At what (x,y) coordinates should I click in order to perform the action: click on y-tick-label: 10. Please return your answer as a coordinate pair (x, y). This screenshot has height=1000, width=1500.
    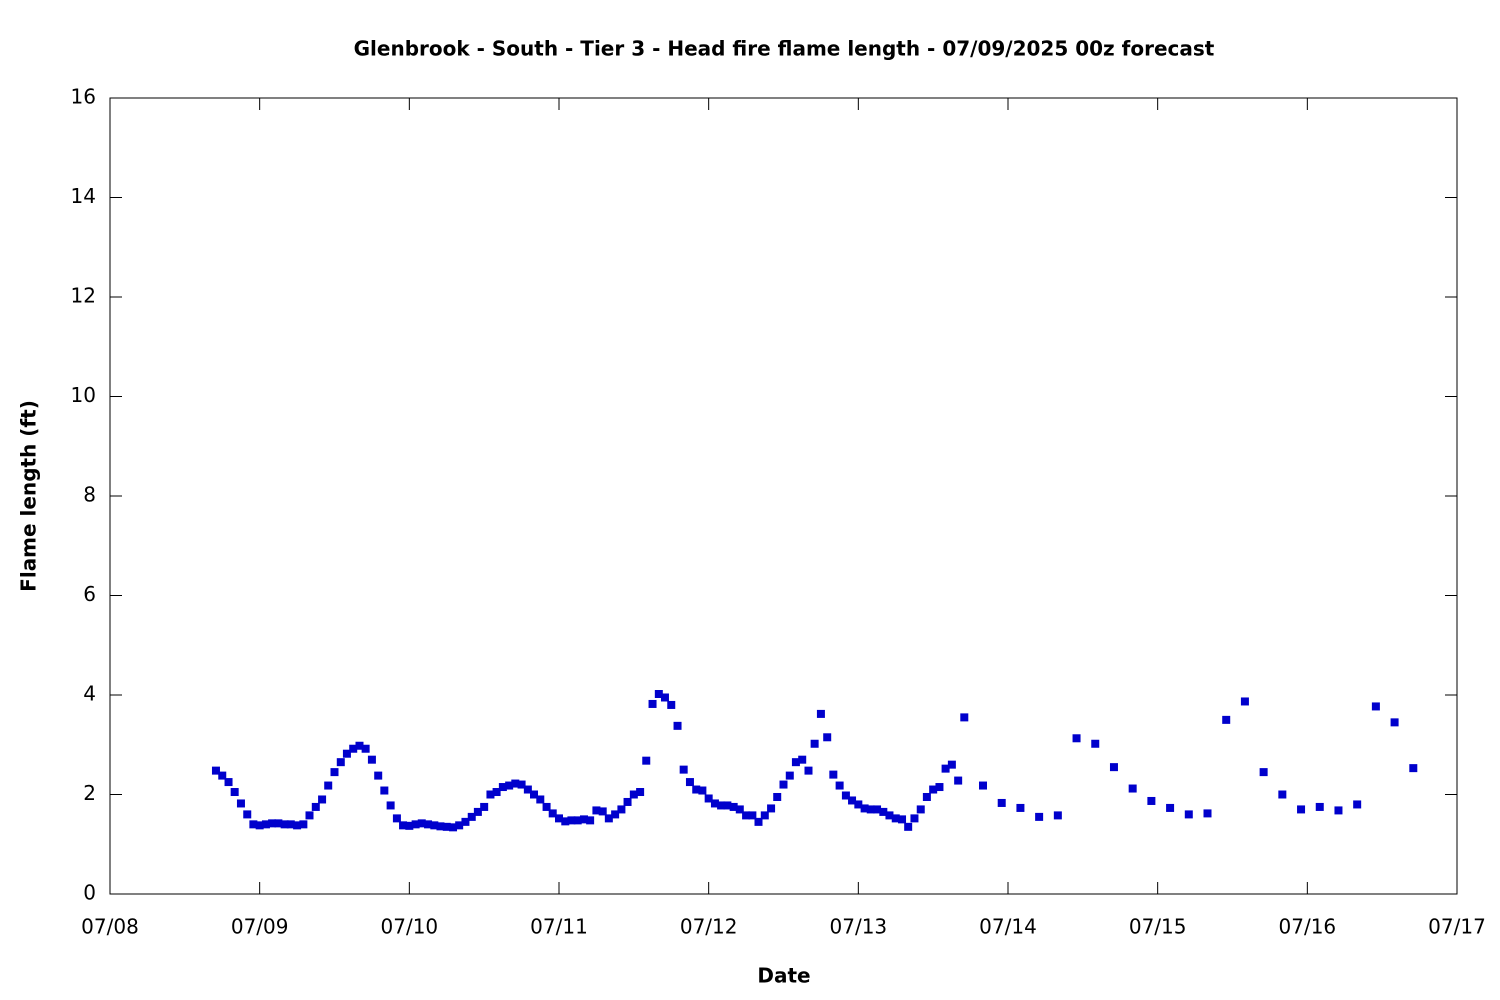
    Looking at the image, I should click on (83, 395).